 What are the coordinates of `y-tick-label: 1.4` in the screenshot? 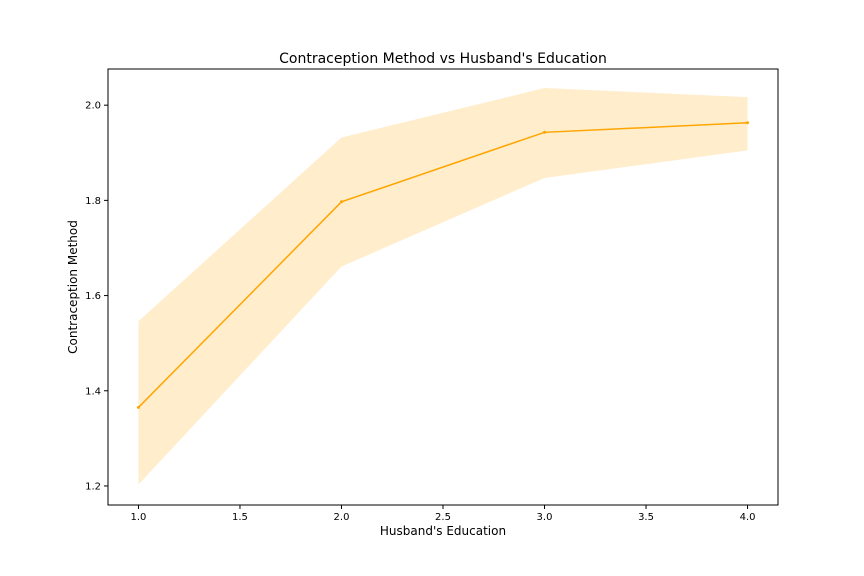 It's located at (93, 391).